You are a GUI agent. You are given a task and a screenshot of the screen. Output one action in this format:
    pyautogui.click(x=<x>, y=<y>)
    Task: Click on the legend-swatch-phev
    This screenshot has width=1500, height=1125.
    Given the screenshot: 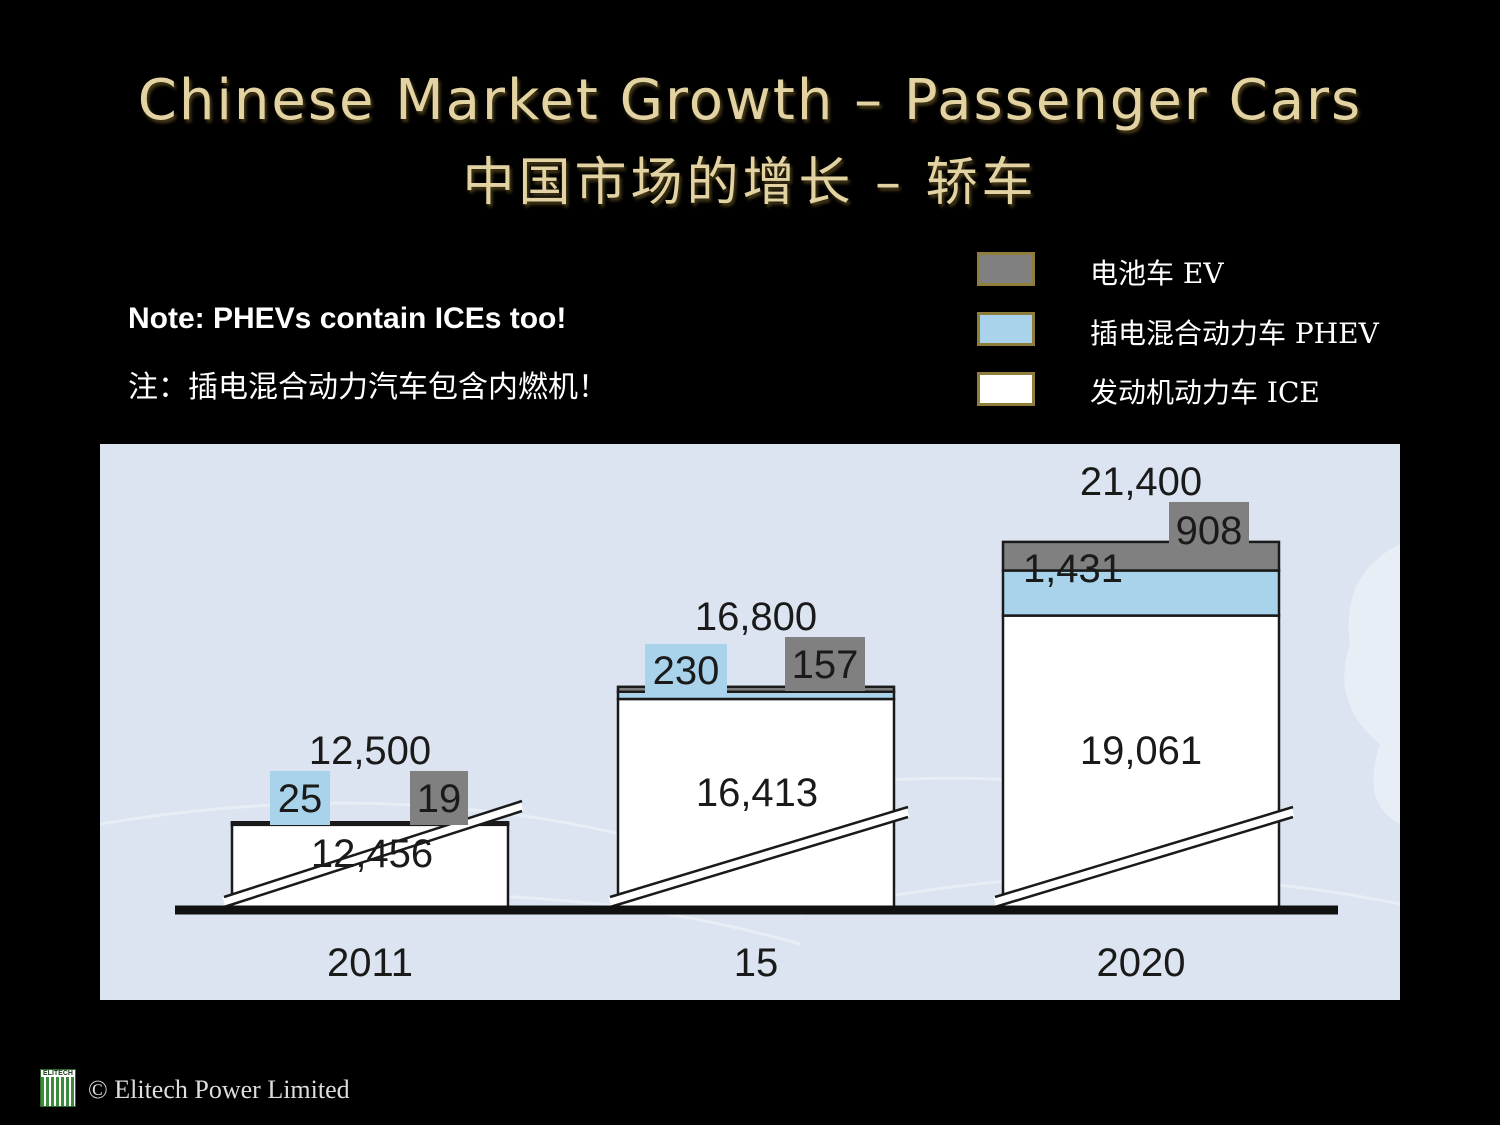 What is the action you would take?
    pyautogui.click(x=1006, y=329)
    